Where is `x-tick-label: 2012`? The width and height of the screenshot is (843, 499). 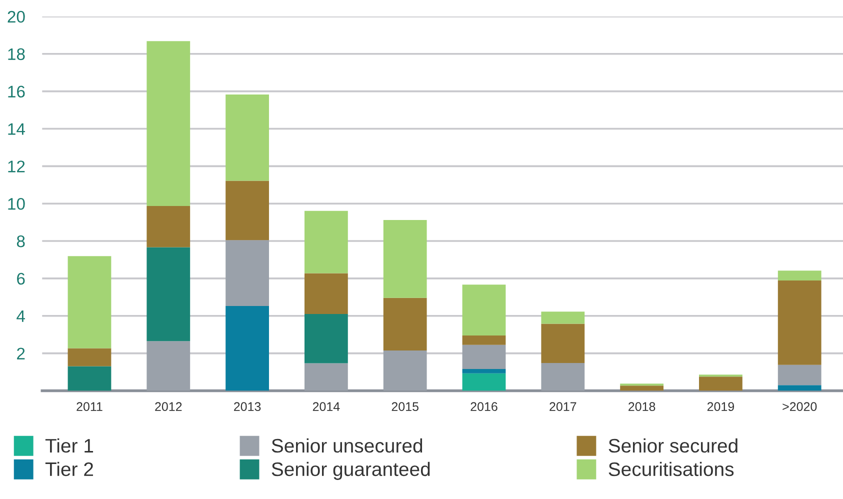 x-tick-label: 2012 is located at coordinates (168, 407).